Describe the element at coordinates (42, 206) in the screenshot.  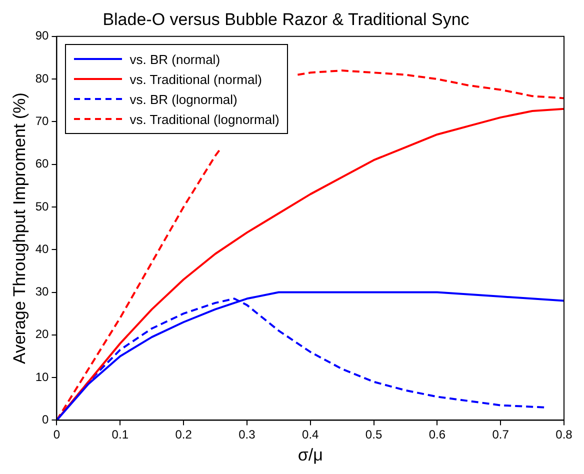
I see `y-tick-label: 50` at that location.